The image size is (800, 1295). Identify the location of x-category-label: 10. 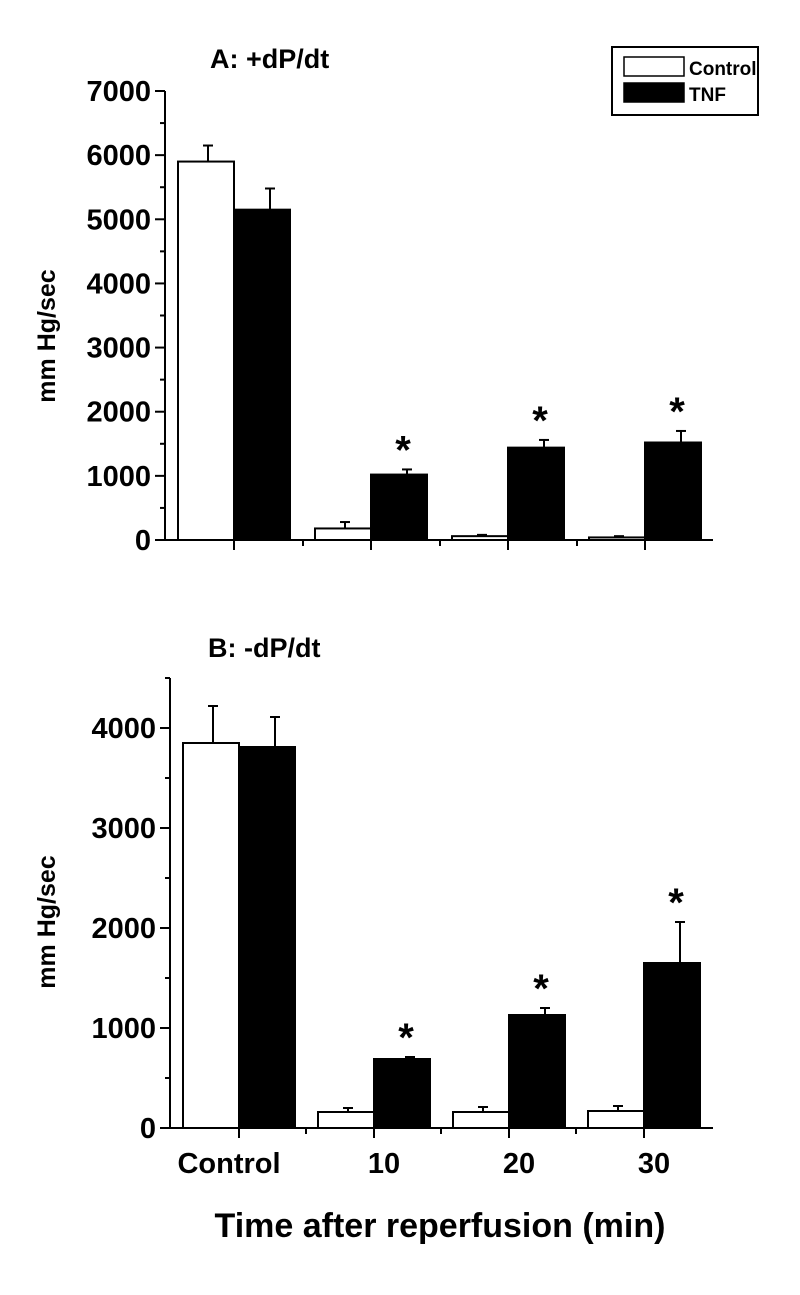
(384, 1164).